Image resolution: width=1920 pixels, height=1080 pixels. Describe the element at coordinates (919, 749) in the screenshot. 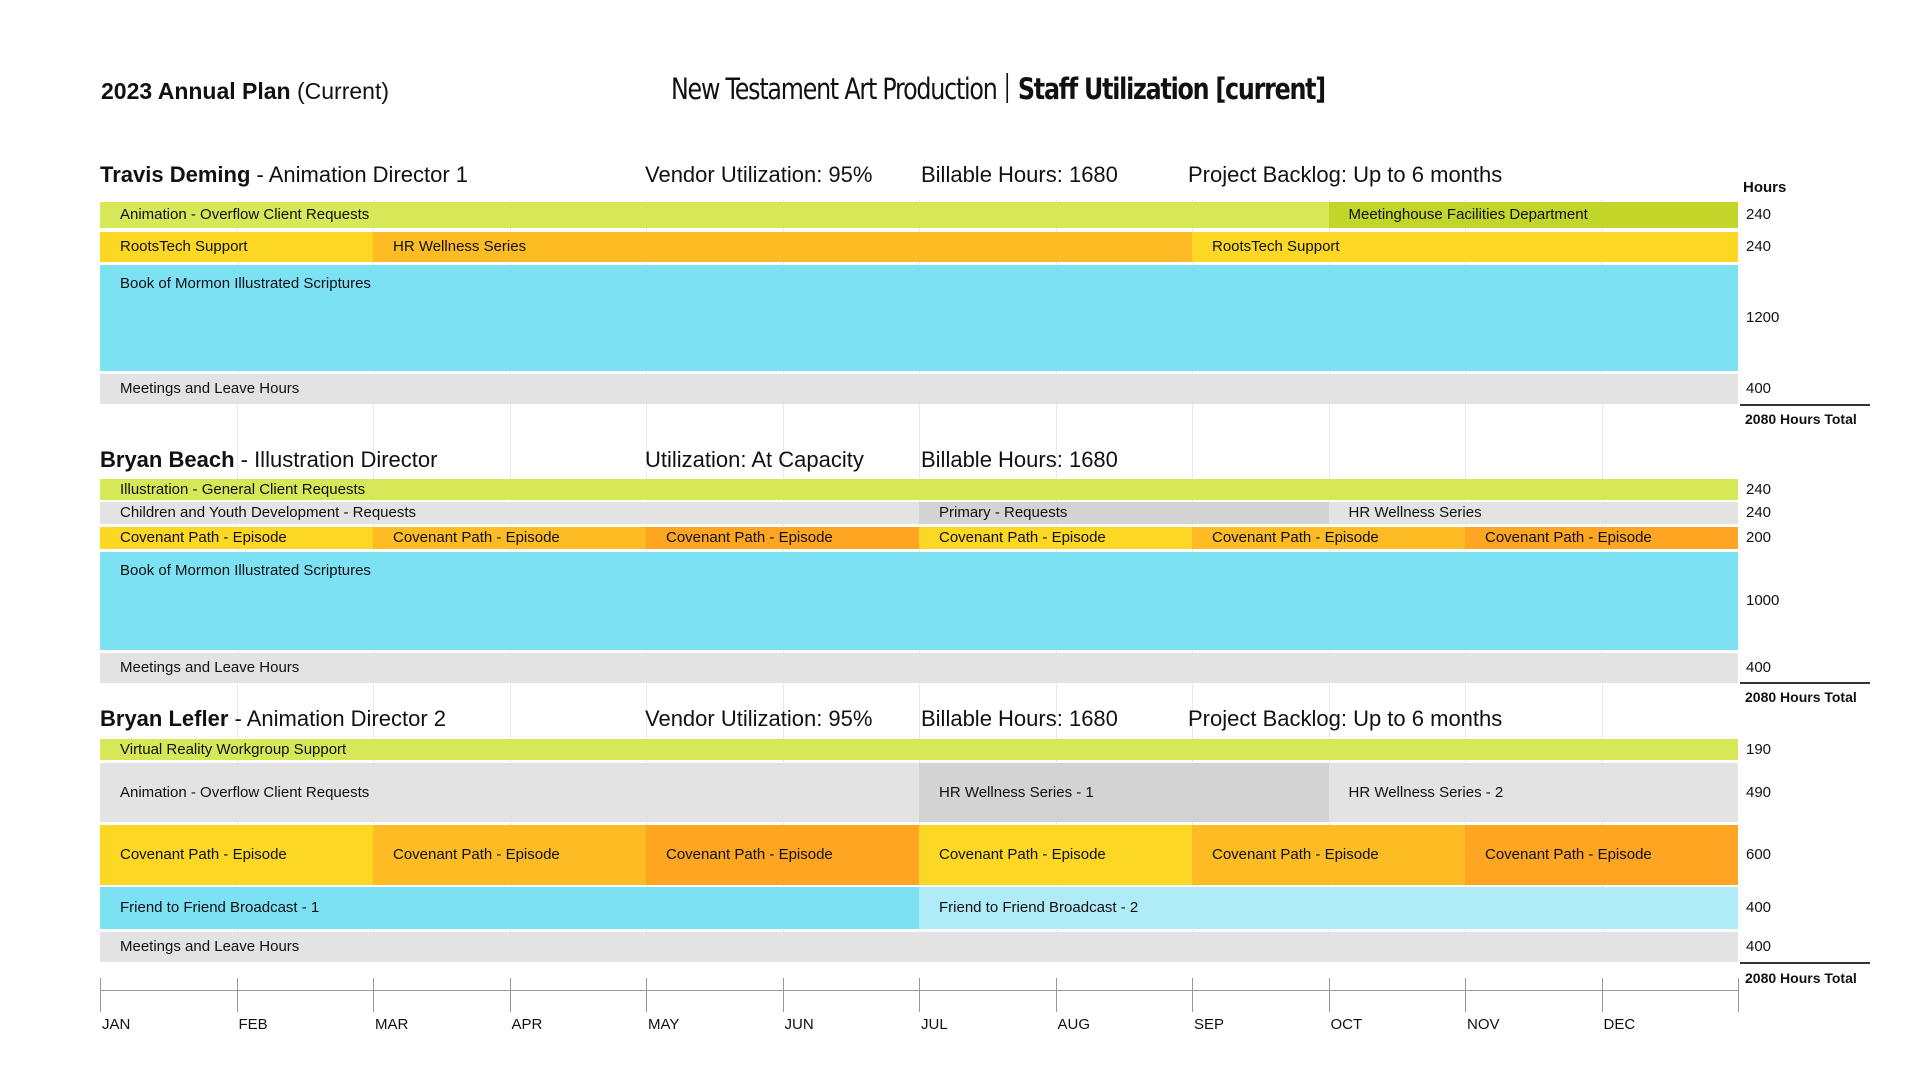

I see `gantt-bar: Virtual Reality Workgroup Support` at that location.